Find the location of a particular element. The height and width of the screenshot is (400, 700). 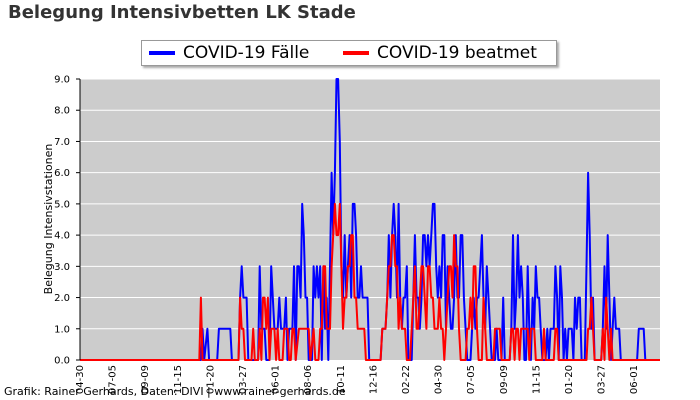

y-tick-label: 0.0 is located at coordinates (62, 361).